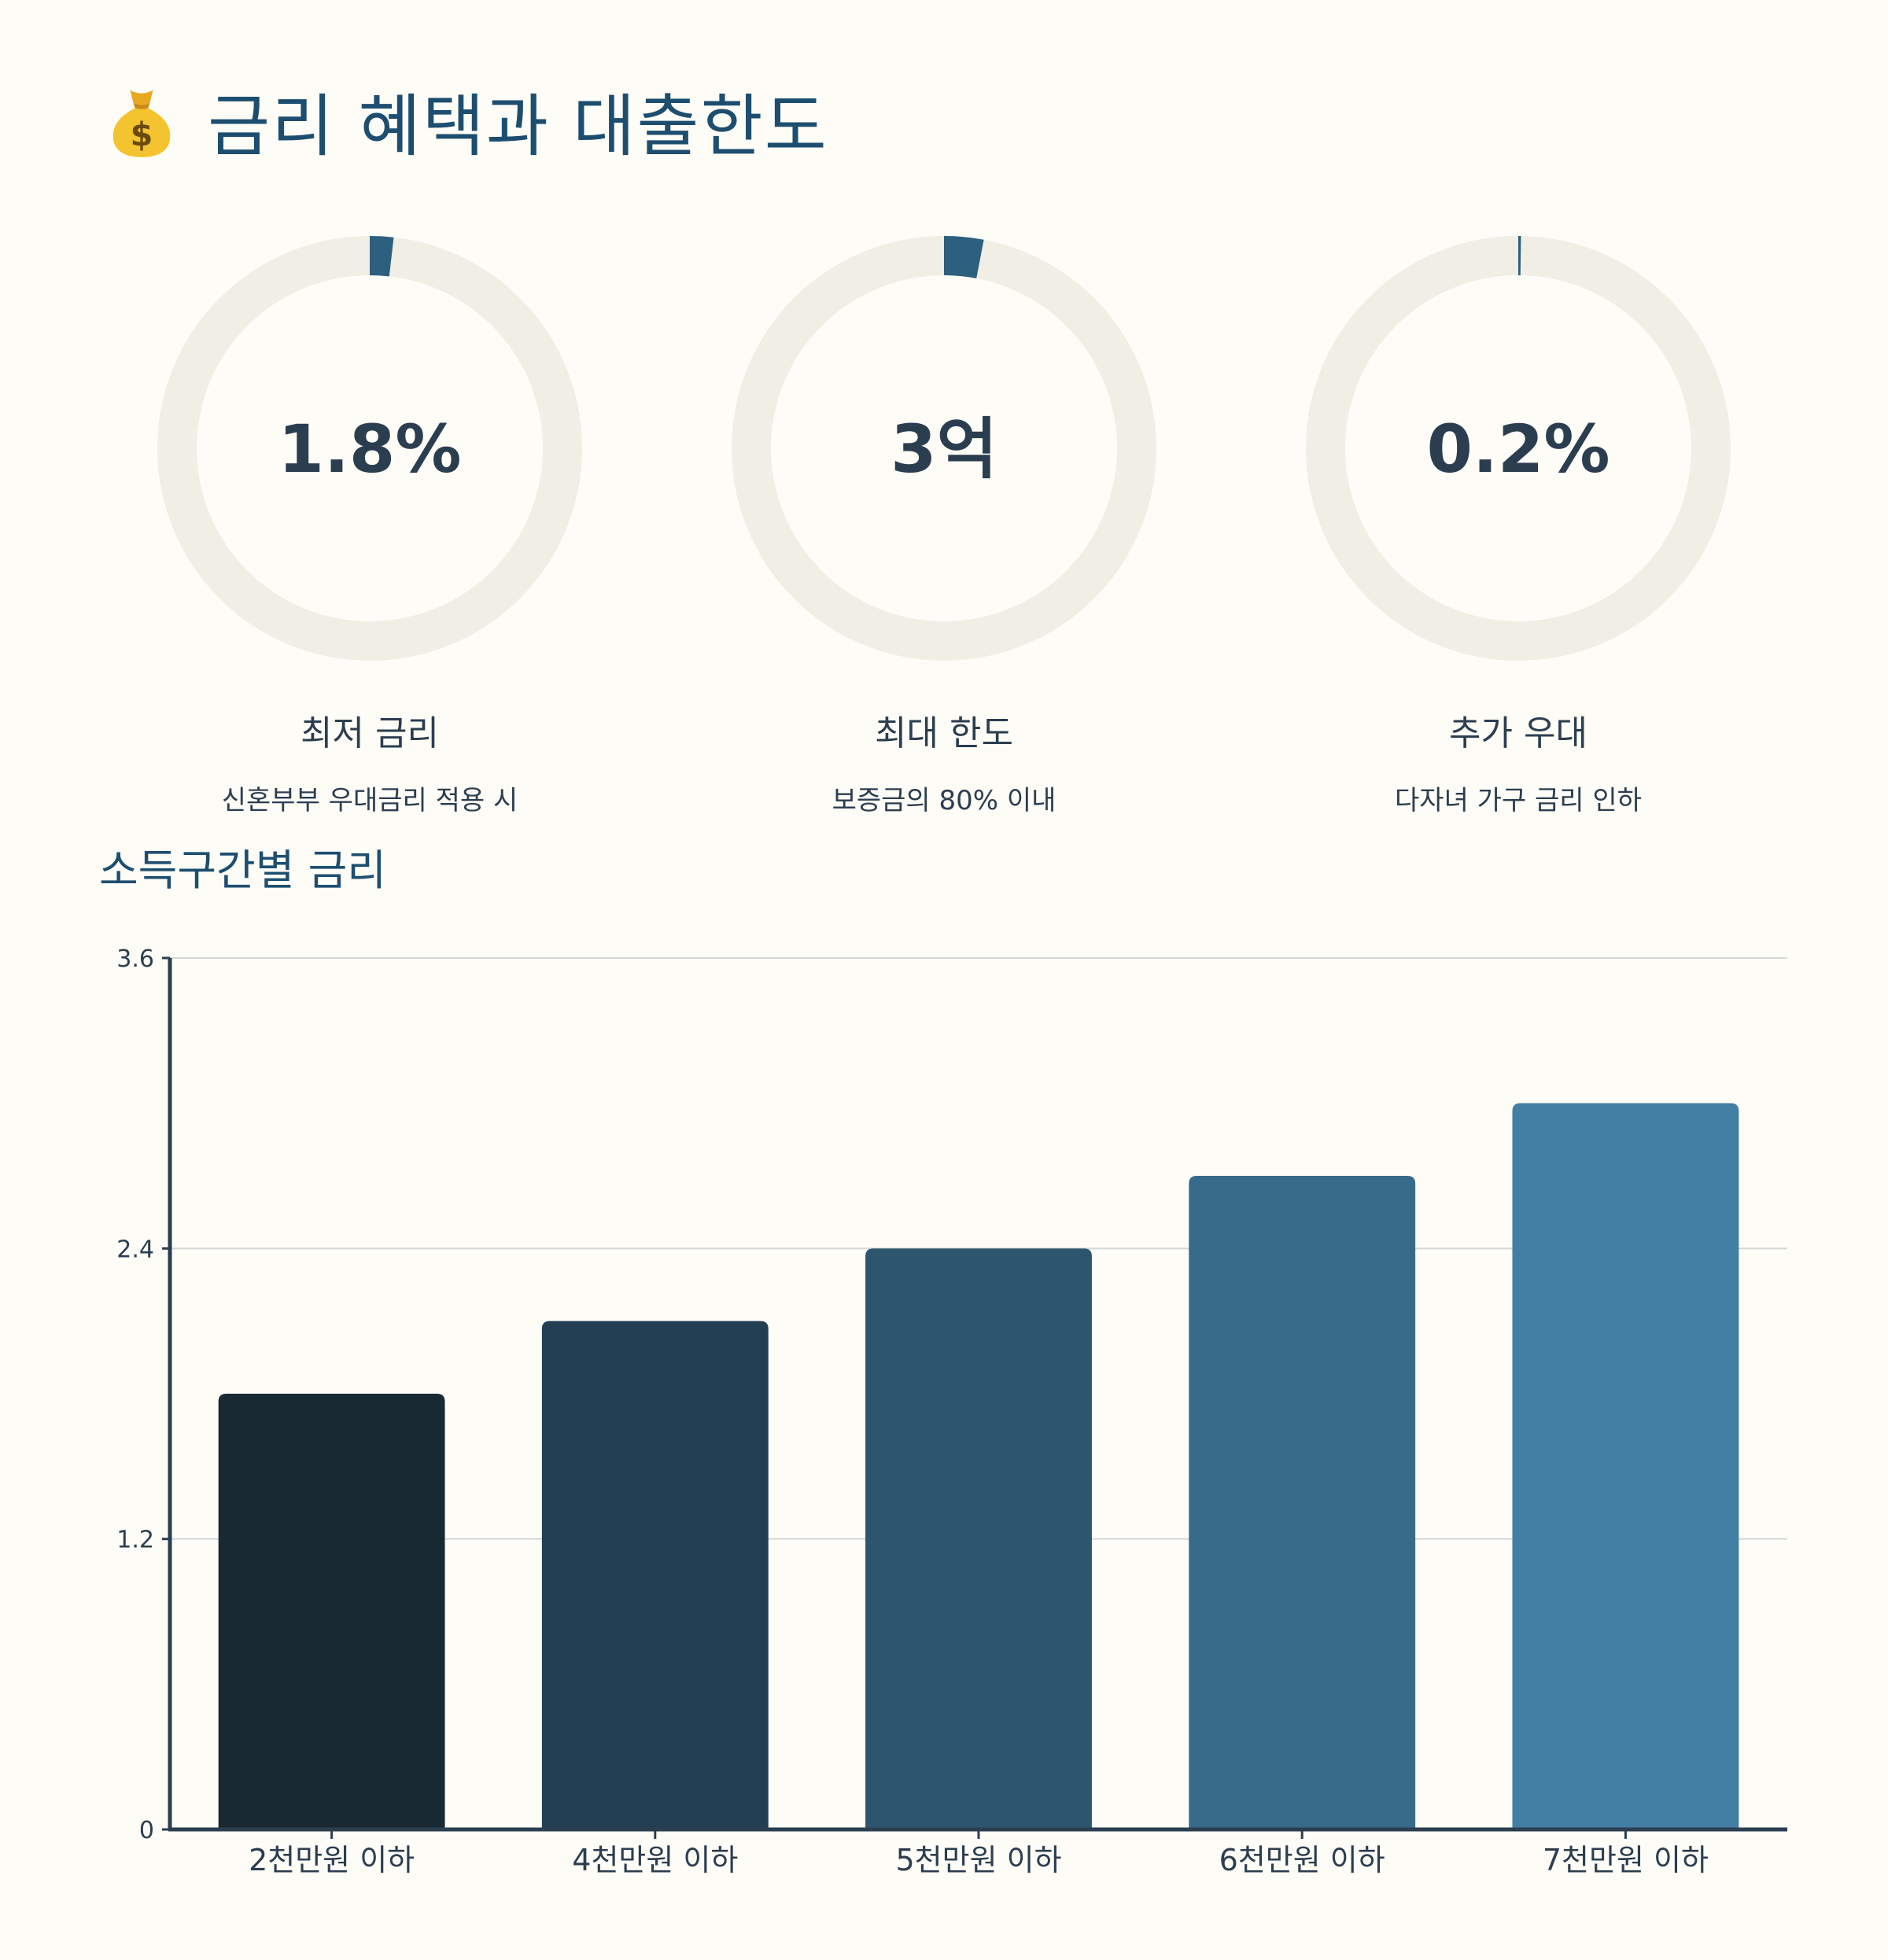 The height and width of the screenshot is (1960, 1888). Describe the element at coordinates (518, 127) in the screenshot. I see `page-title: 금리 혜택과 대출한도` at that location.